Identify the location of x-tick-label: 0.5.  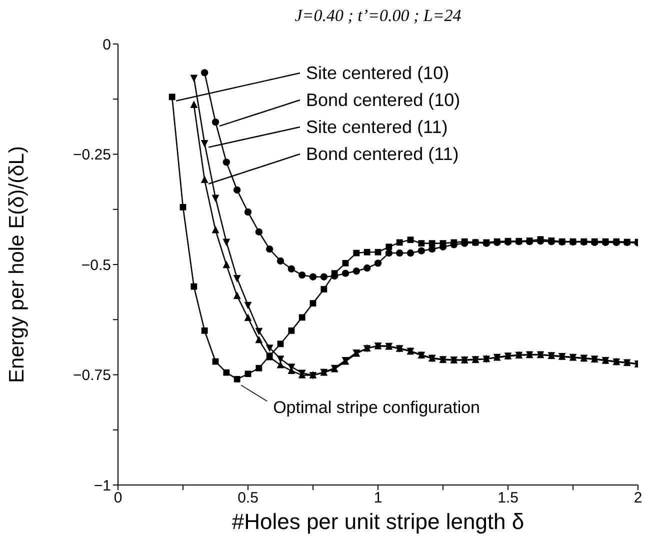
(248, 498).